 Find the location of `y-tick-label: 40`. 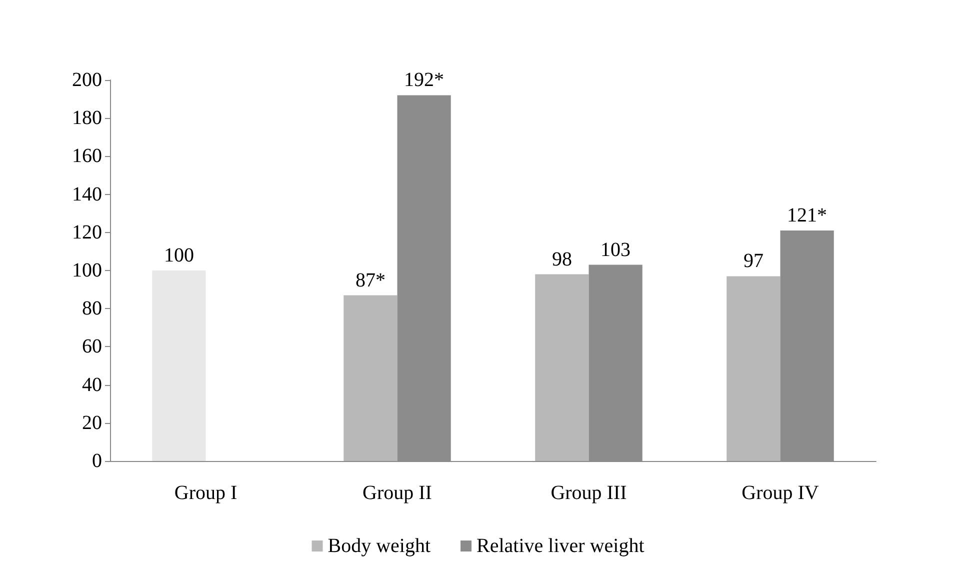

y-tick-label: 40 is located at coordinates (92, 385).